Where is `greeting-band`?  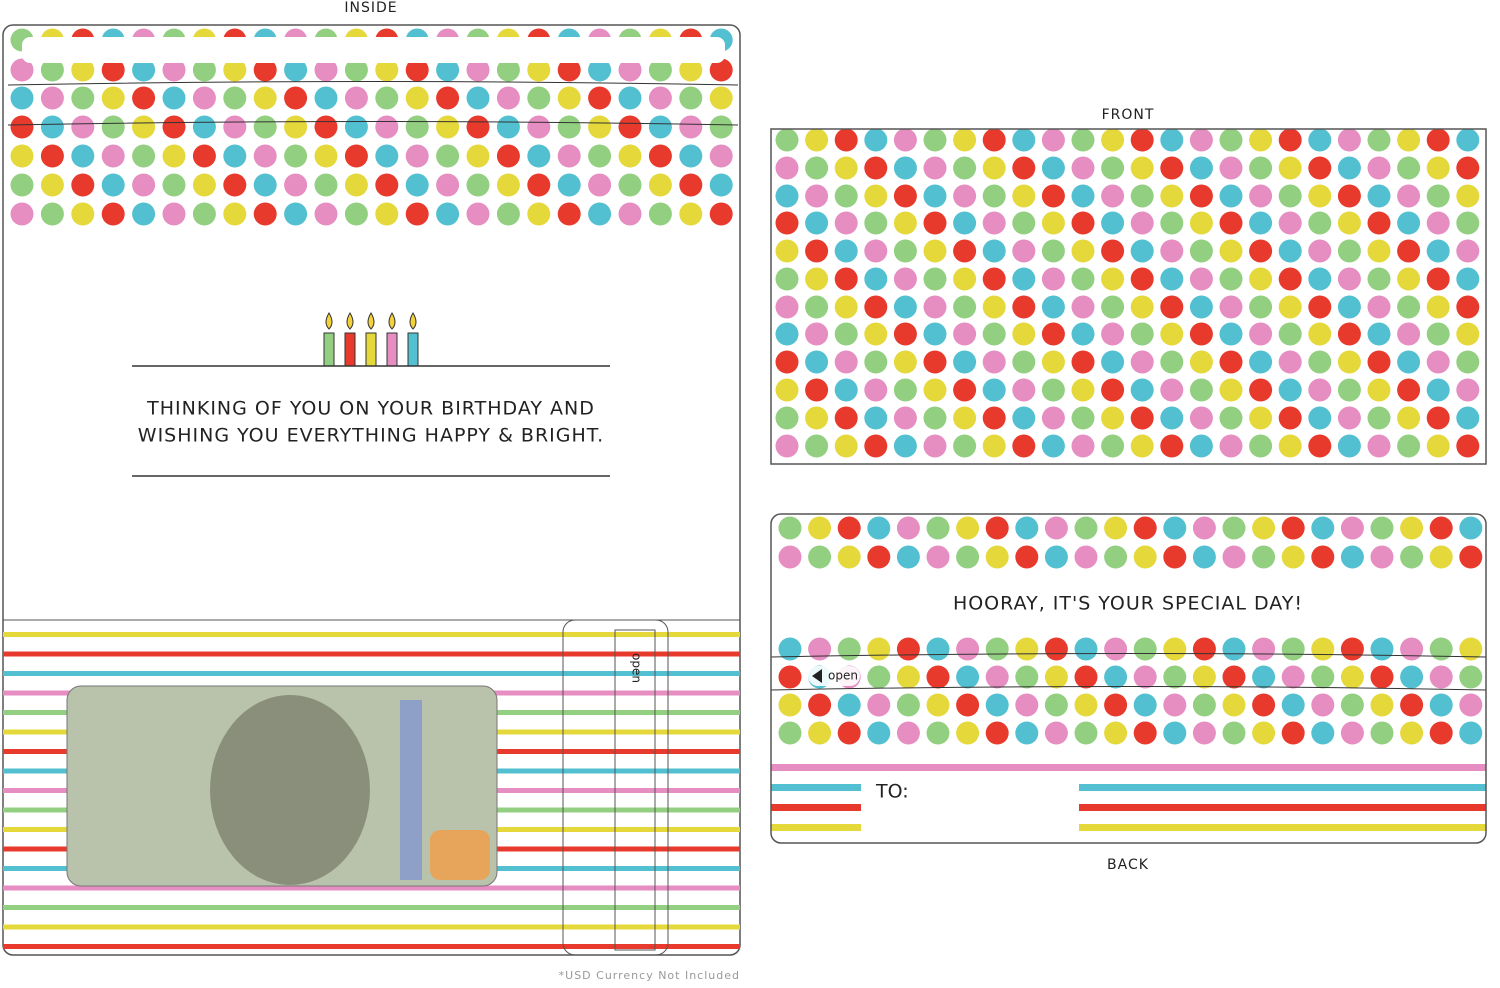
greeting-band is located at coordinates (1128, 605).